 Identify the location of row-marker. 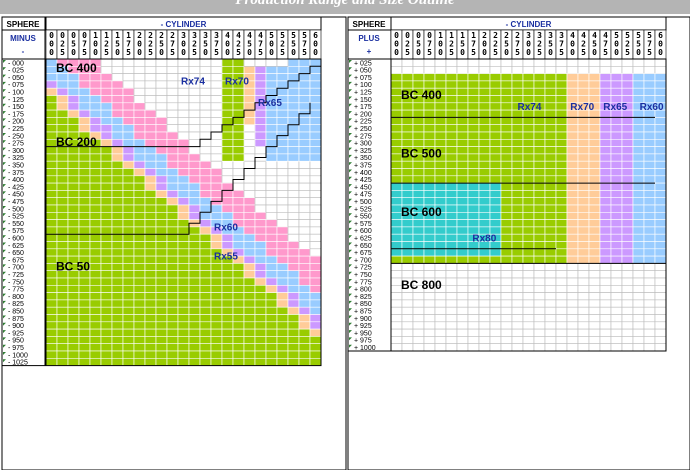
(350, 251).